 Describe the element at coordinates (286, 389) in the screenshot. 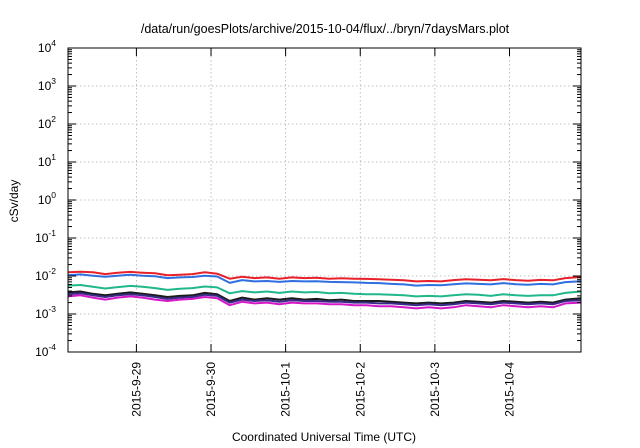

I see `x-tick-label: 2015-10-1` at that location.